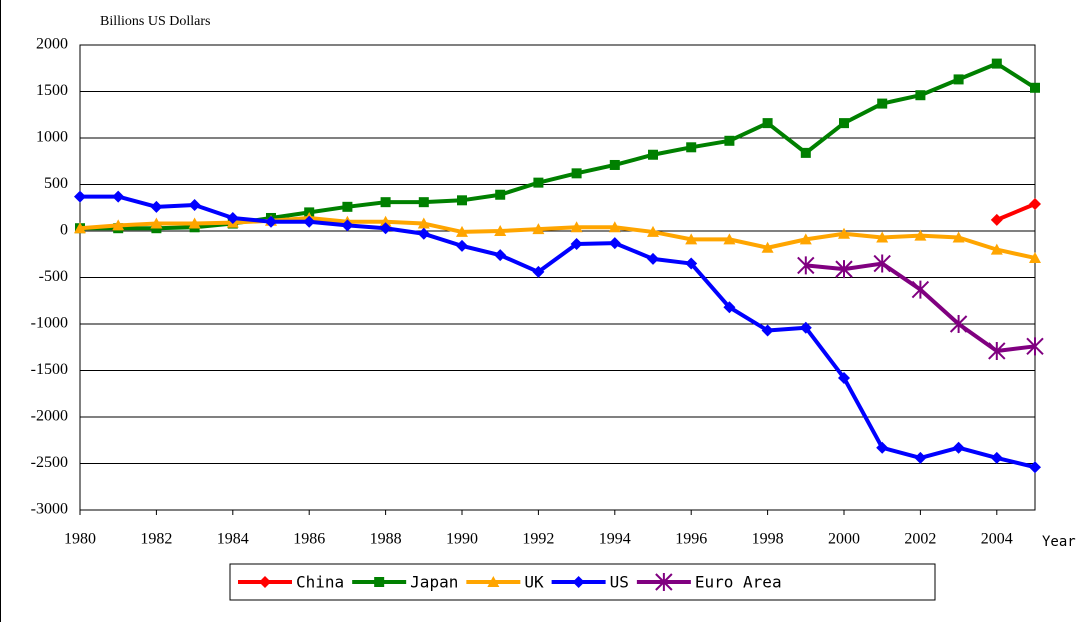 This screenshot has height=622, width=1088. What do you see at coordinates (386, 539) in the screenshot?
I see `x-tick-label: 1988` at bounding box center [386, 539].